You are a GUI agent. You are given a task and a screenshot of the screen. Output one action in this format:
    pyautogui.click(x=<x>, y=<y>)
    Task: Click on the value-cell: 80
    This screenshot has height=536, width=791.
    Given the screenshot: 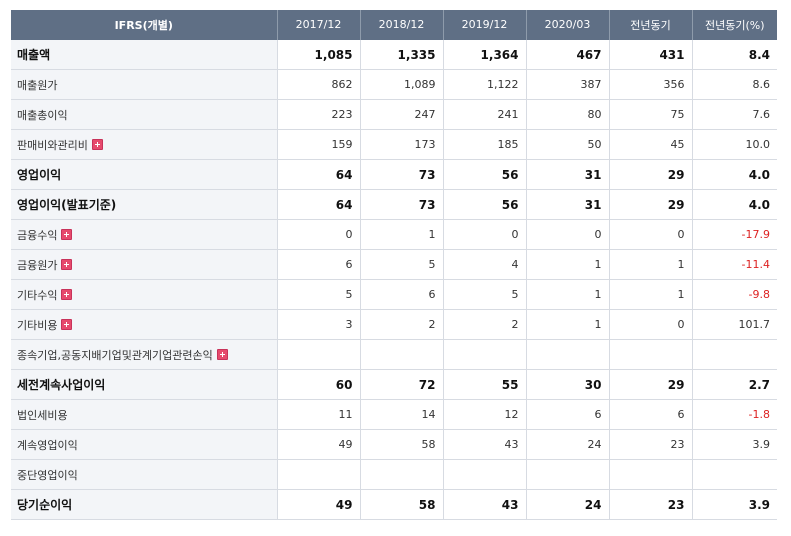 What is the action you would take?
    pyautogui.click(x=568, y=114)
    